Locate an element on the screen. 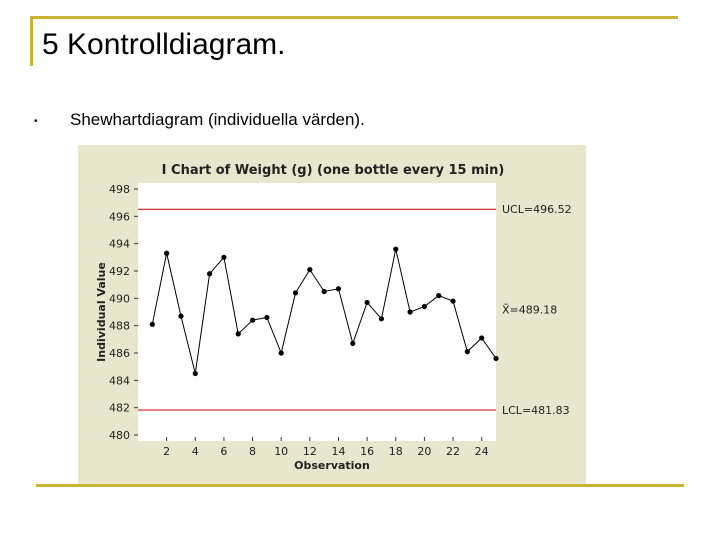 Image resolution: width=720 pixels, height=540 pixels. y-tick-label: 494 is located at coordinates (119, 244).